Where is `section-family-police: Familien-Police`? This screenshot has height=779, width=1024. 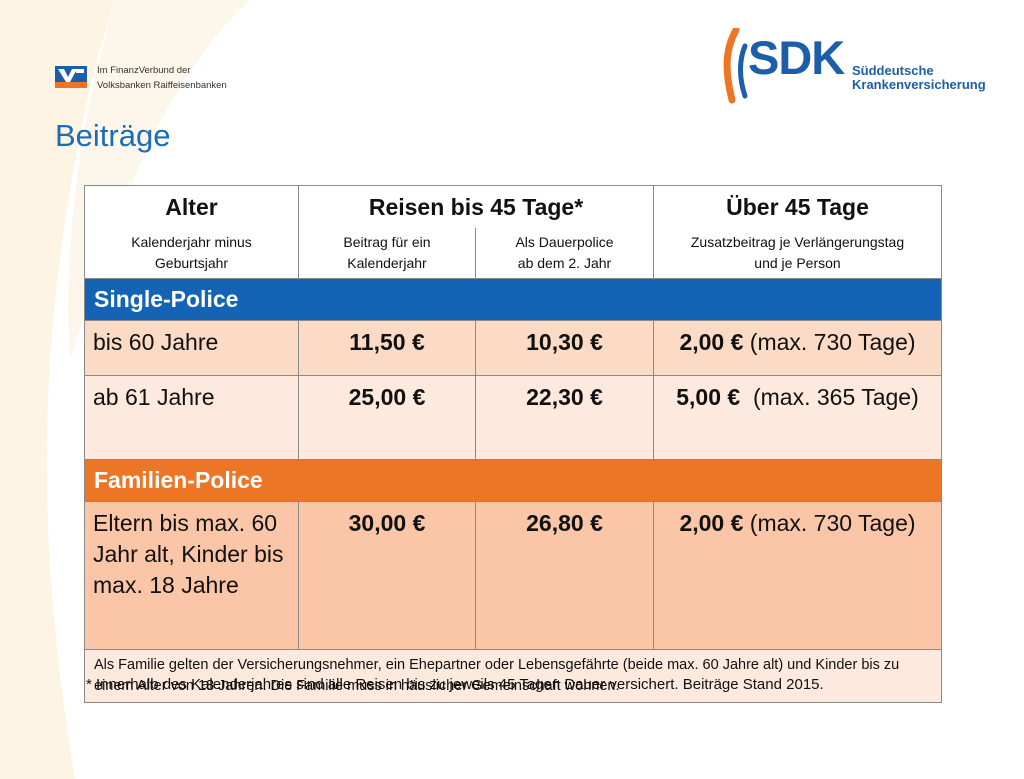 section-family-police: Familien-Police is located at coordinates (513, 480).